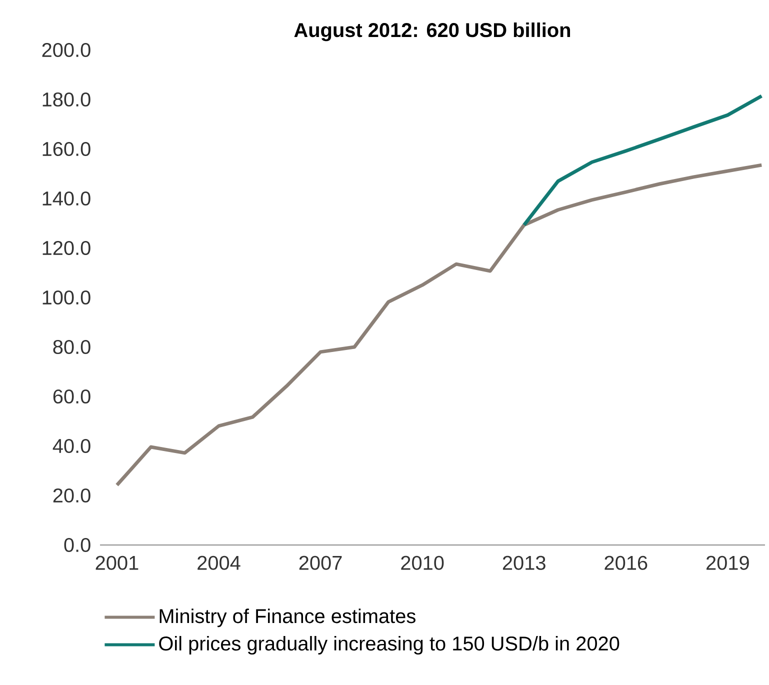 Image resolution: width=769 pixels, height=685 pixels. What do you see at coordinates (71, 495) in the screenshot?
I see `y-tick-label: 20.0` at bounding box center [71, 495].